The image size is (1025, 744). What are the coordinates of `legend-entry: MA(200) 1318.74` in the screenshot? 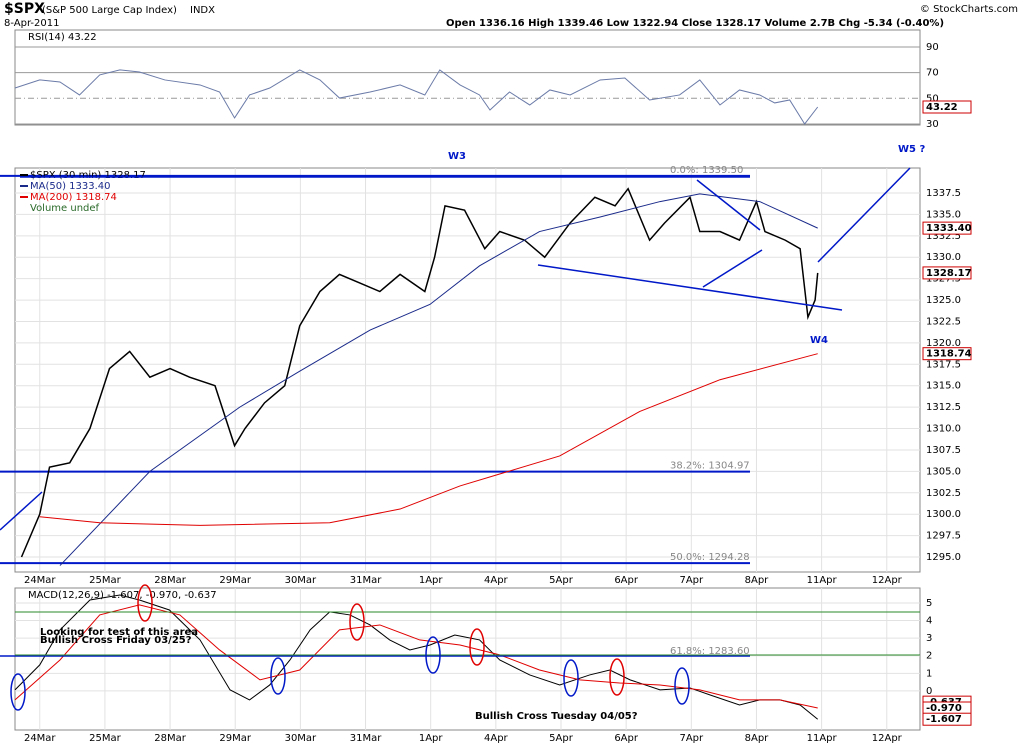 It's located at (73, 197).